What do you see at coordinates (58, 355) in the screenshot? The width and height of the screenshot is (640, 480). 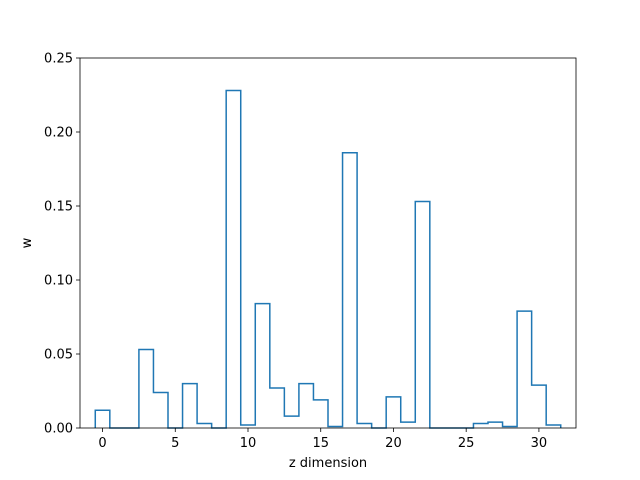 I see `y-tick-label: 0.05` at bounding box center [58, 355].